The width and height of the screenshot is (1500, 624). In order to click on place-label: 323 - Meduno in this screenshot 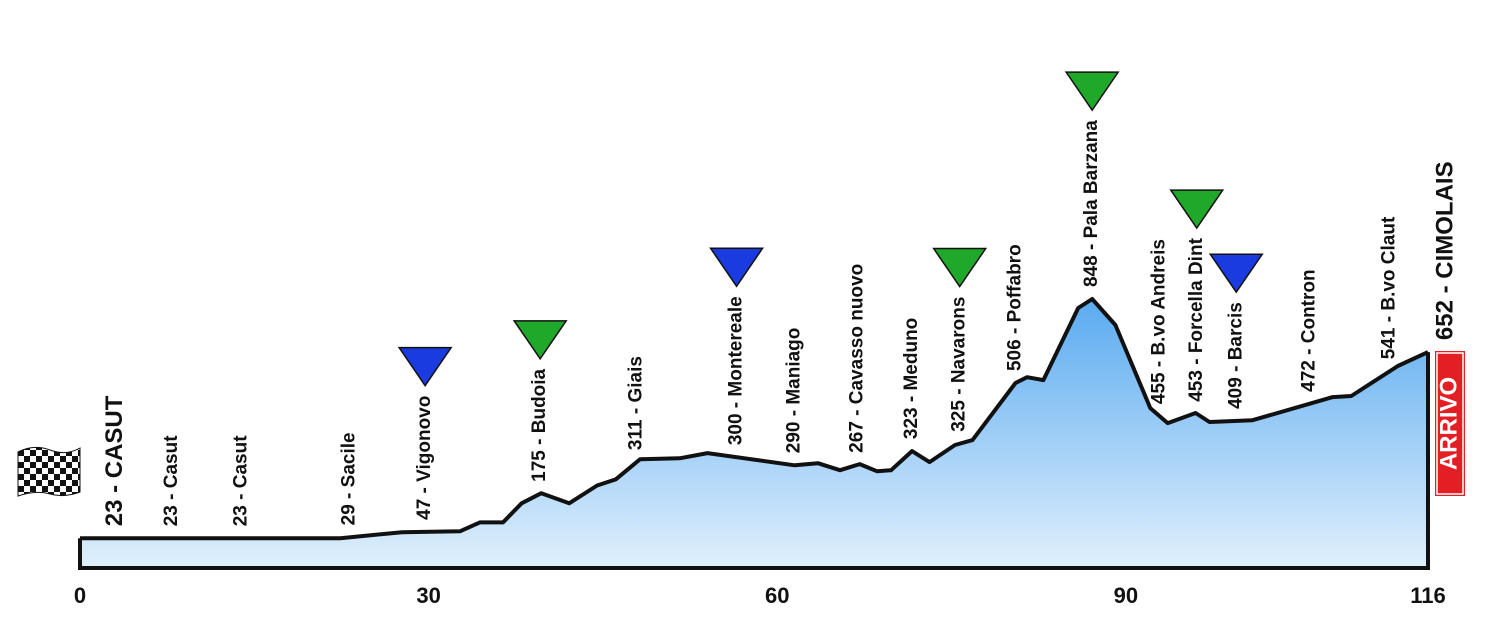, I will do `click(911, 378)`.